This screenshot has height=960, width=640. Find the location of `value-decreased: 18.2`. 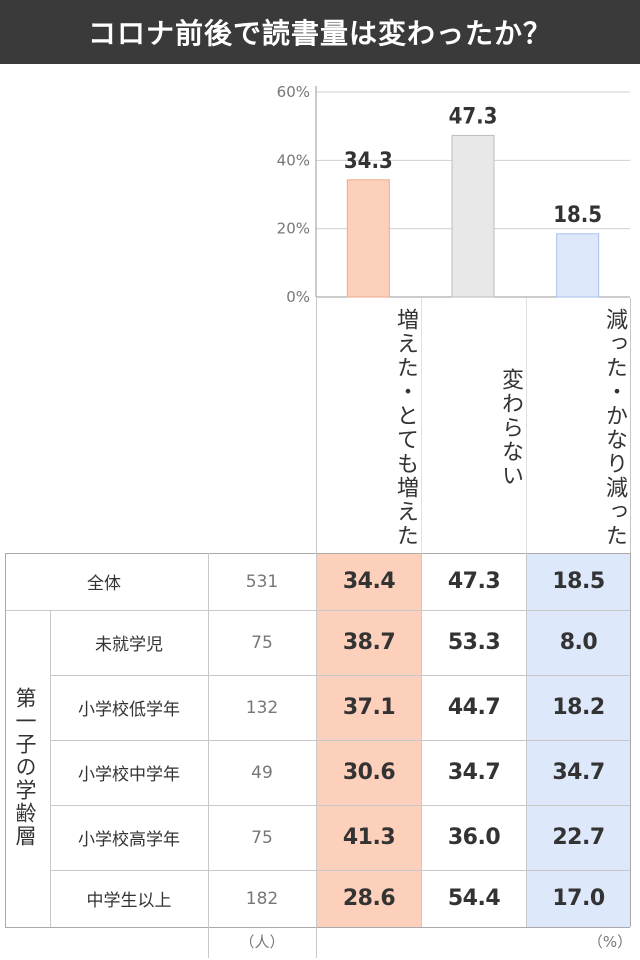

value-decreased: 18.2 is located at coordinates (578, 707).